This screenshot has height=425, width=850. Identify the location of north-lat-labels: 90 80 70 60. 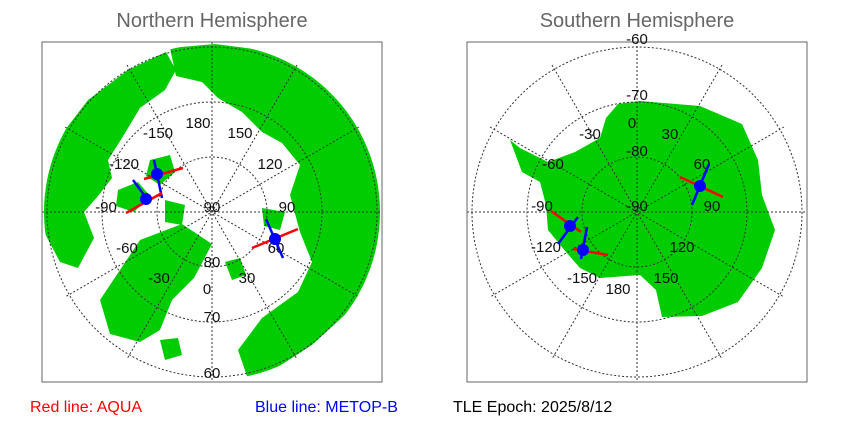
(212, 290).